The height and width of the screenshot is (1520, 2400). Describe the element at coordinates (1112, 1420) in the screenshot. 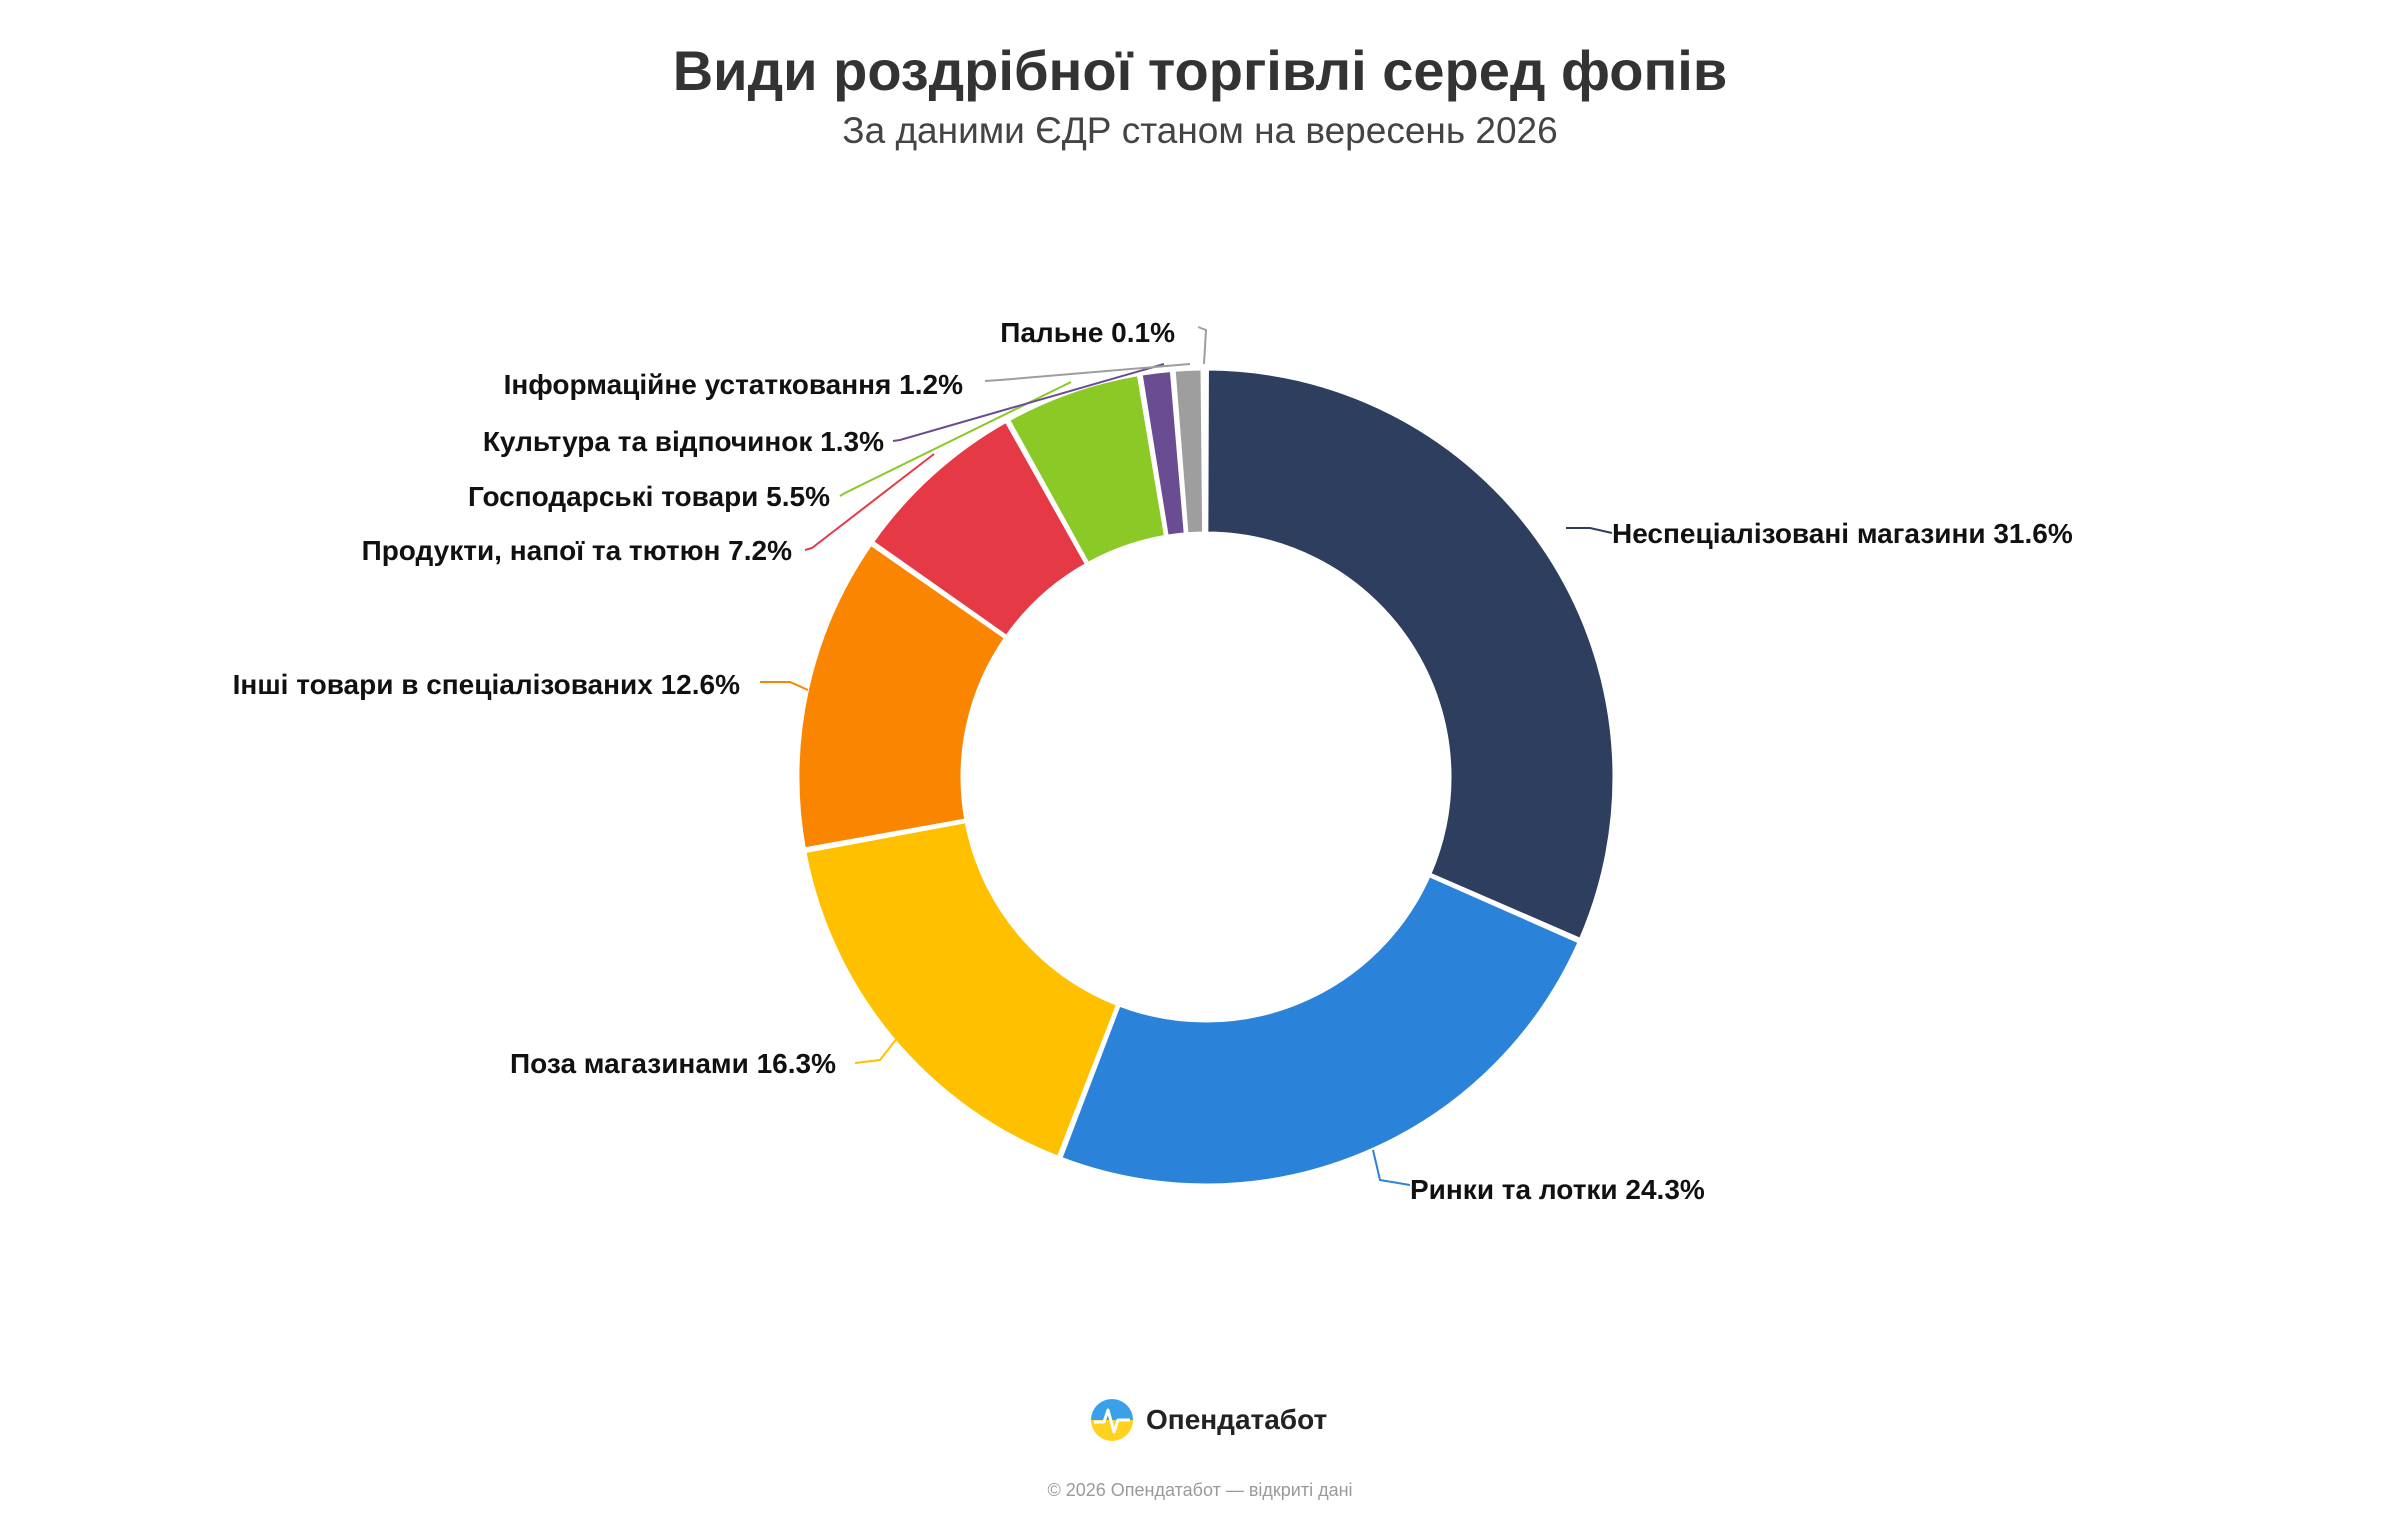

I see `opendatabot-logo-icon` at that location.